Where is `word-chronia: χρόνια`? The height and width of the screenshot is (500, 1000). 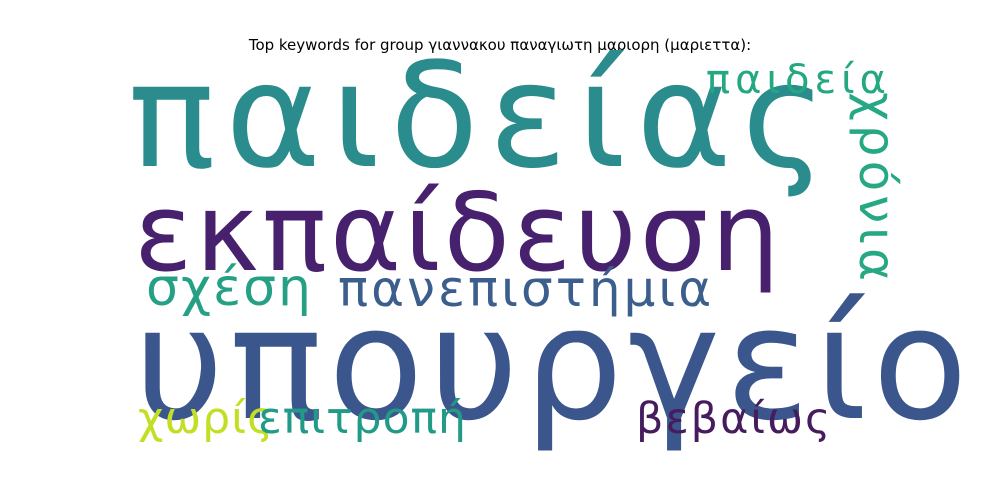 word-chronia: χρόνια is located at coordinates (877, 189).